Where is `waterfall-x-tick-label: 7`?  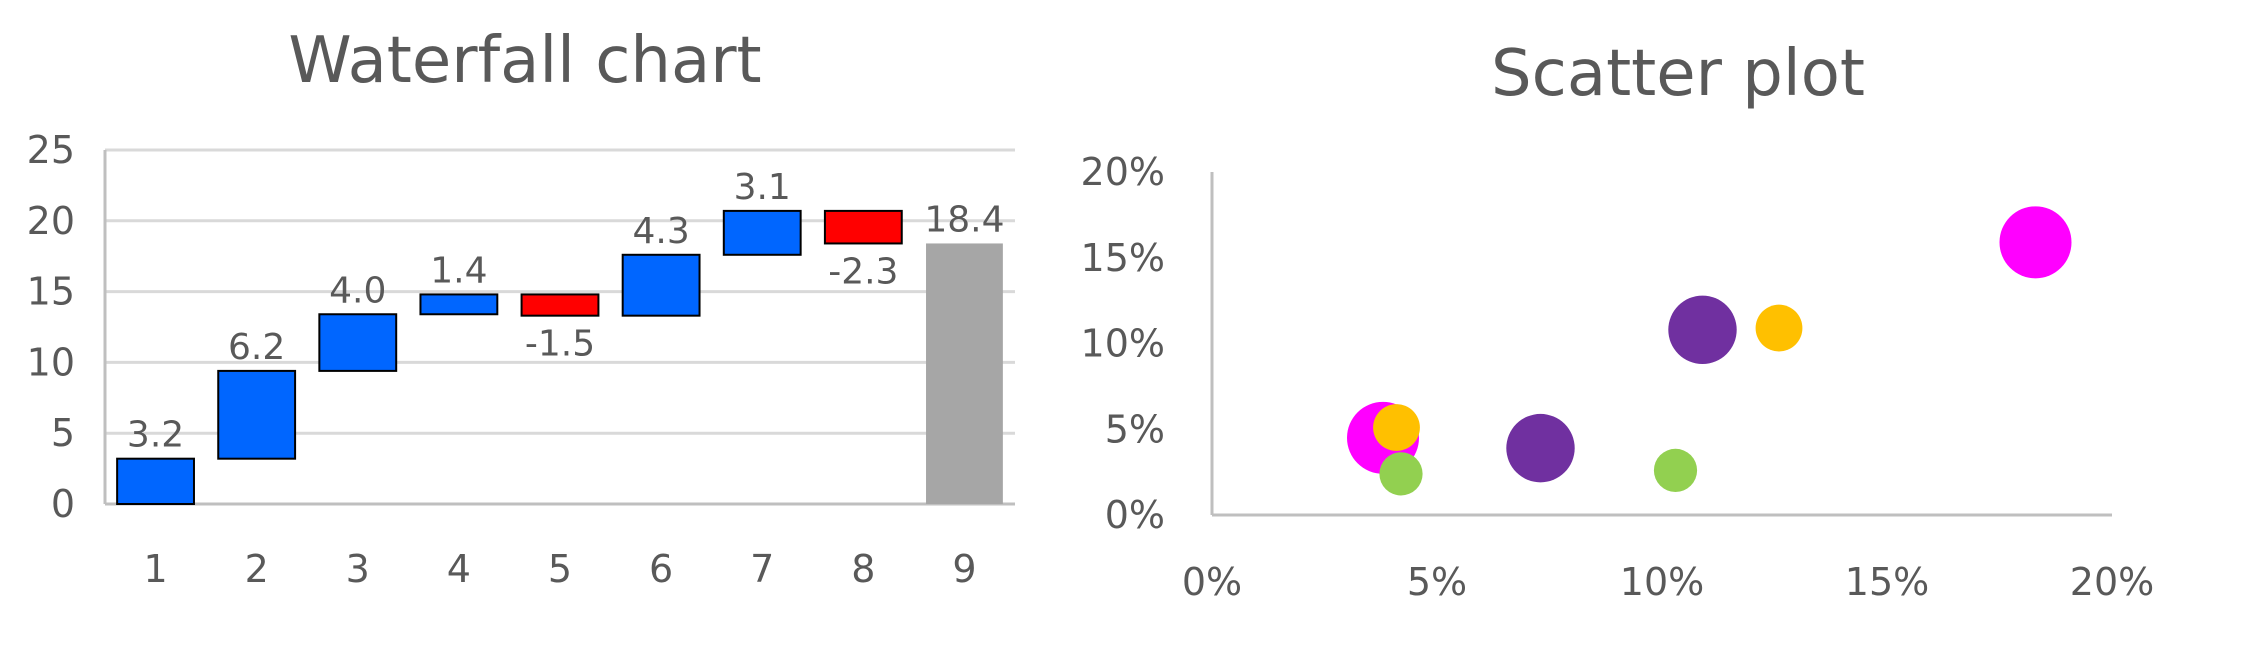 waterfall-x-tick-label: 7 is located at coordinates (762, 569).